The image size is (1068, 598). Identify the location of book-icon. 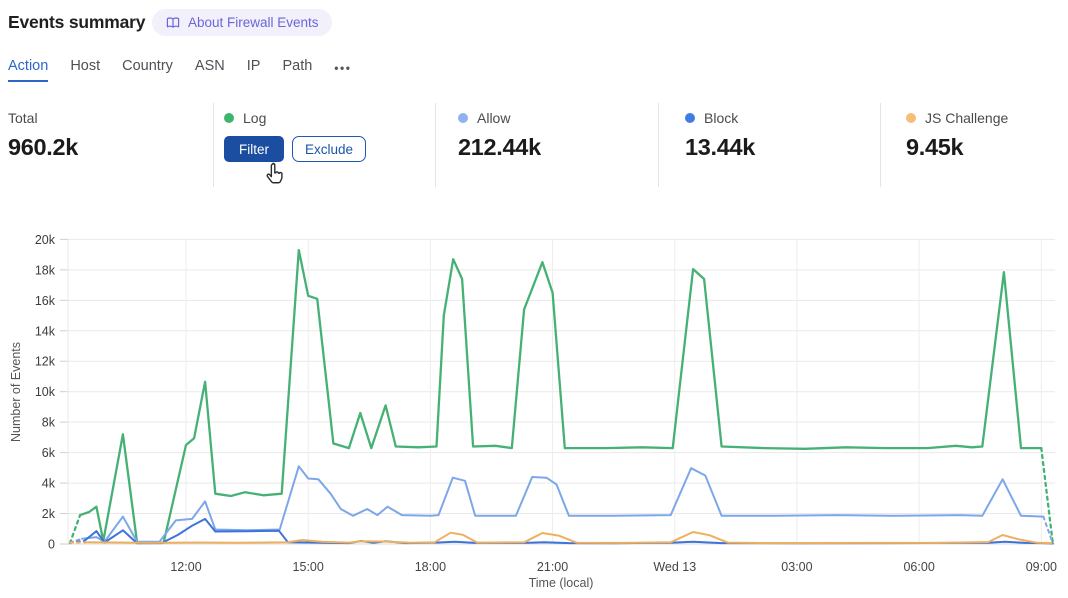
(173, 23).